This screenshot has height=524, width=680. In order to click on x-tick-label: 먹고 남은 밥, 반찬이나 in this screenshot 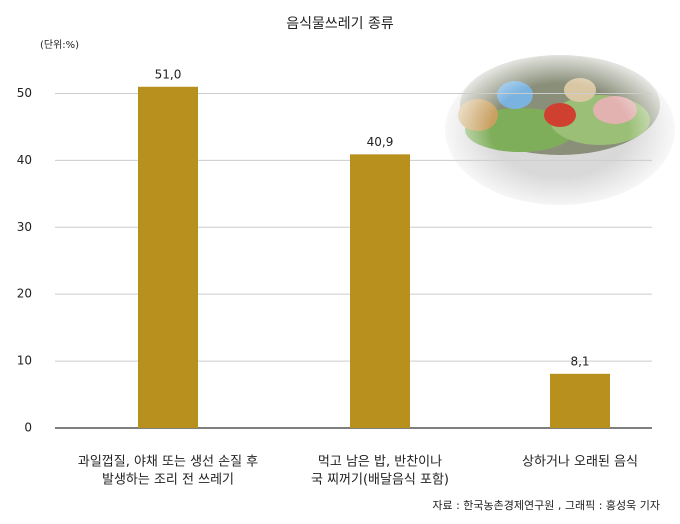, I will do `click(380, 462)`.